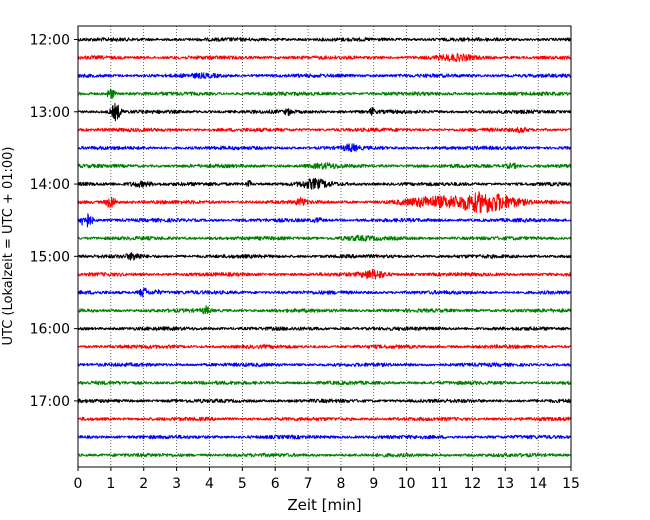  What do you see at coordinates (340, 484) in the screenshot?
I see `x-tick-label: 8` at bounding box center [340, 484].